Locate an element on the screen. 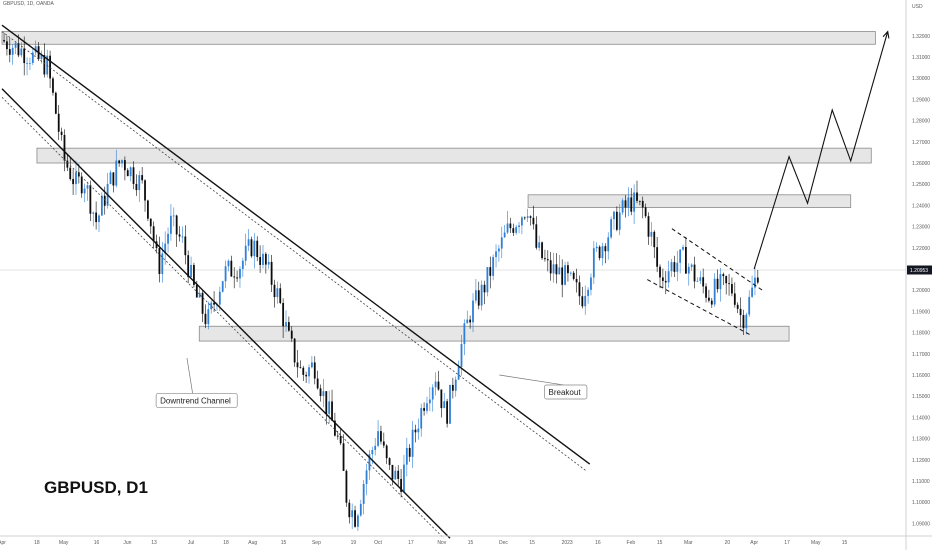 Image resolution: width=932 pixels, height=550 pixels. symbol-header: GBPUSD, 1D, OANDA is located at coordinates (29, 4).